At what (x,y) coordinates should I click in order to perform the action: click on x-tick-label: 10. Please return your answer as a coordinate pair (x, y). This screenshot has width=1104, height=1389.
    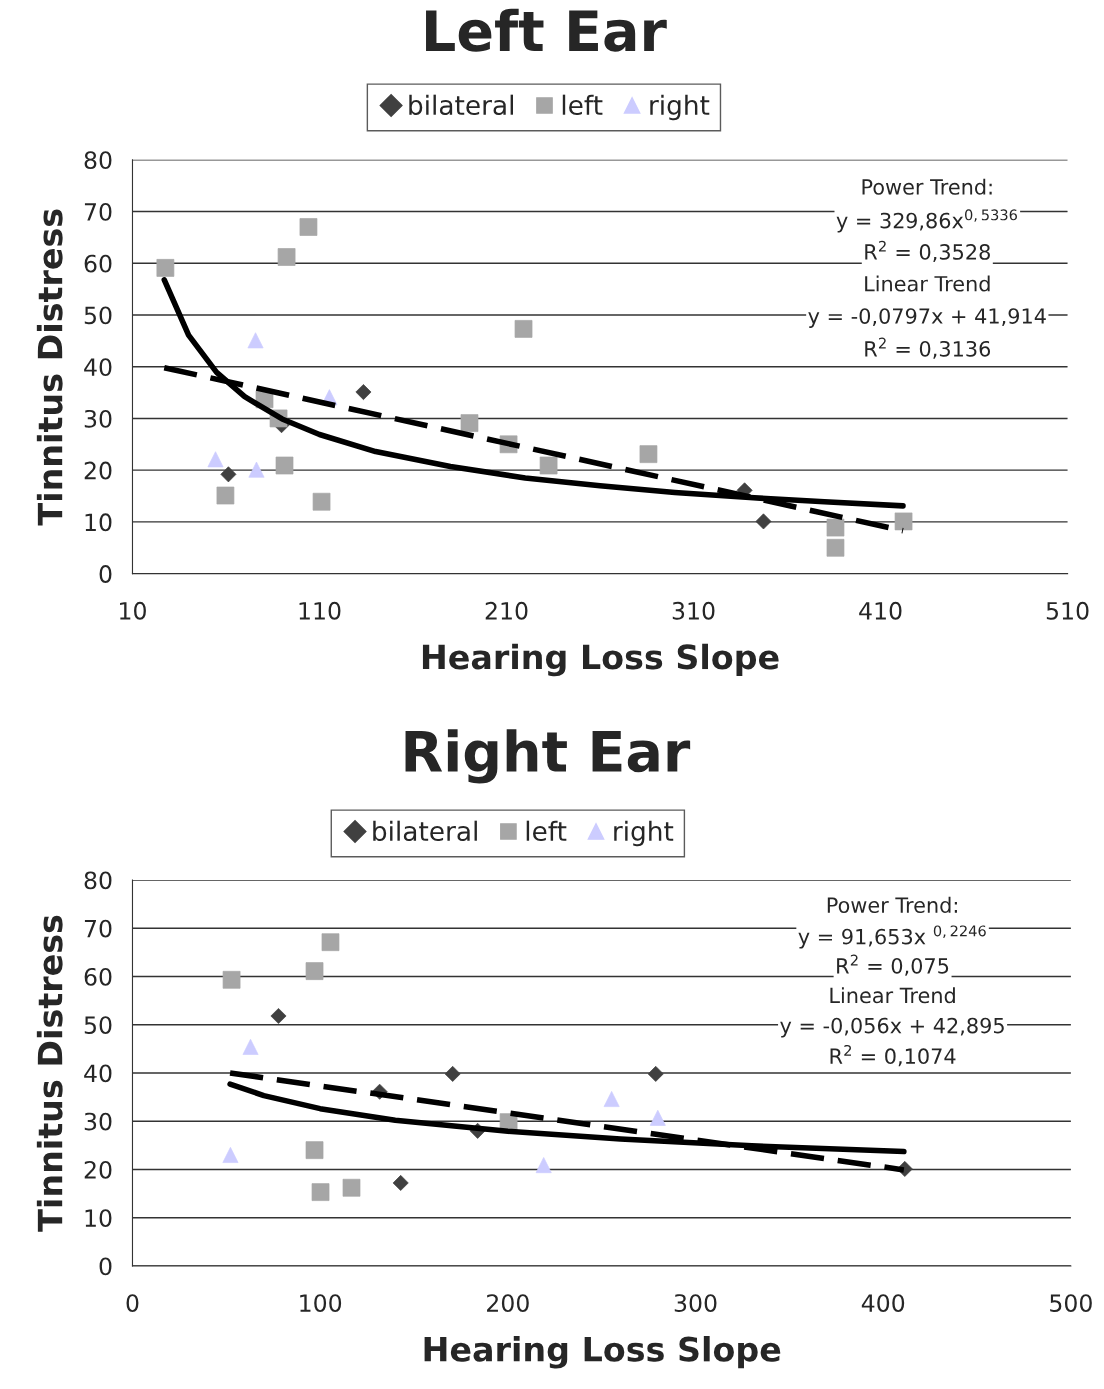
    Looking at the image, I should click on (133, 610).